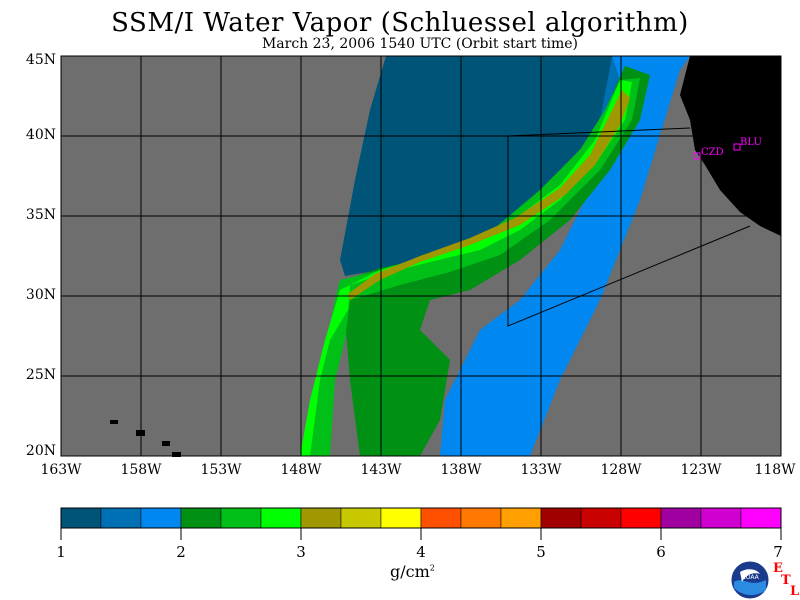 This screenshot has width=800, height=600. I want to click on lon-label-138w: 138W, so click(461, 470).